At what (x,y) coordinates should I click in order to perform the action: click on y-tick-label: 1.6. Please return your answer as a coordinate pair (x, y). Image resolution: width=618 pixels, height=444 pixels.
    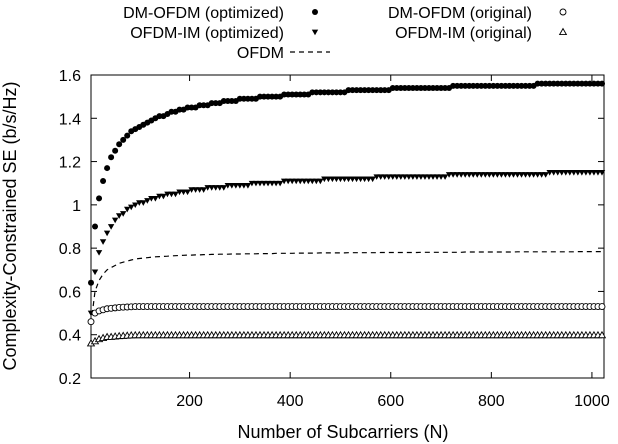
    Looking at the image, I should click on (70, 76).